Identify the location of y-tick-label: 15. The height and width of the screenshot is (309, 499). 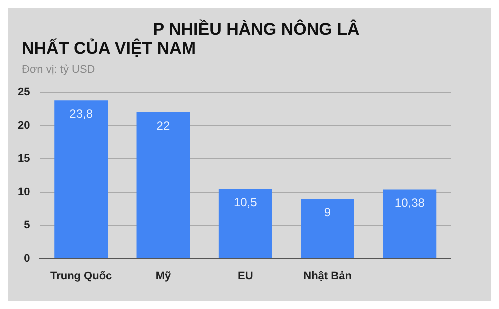
(24, 159).